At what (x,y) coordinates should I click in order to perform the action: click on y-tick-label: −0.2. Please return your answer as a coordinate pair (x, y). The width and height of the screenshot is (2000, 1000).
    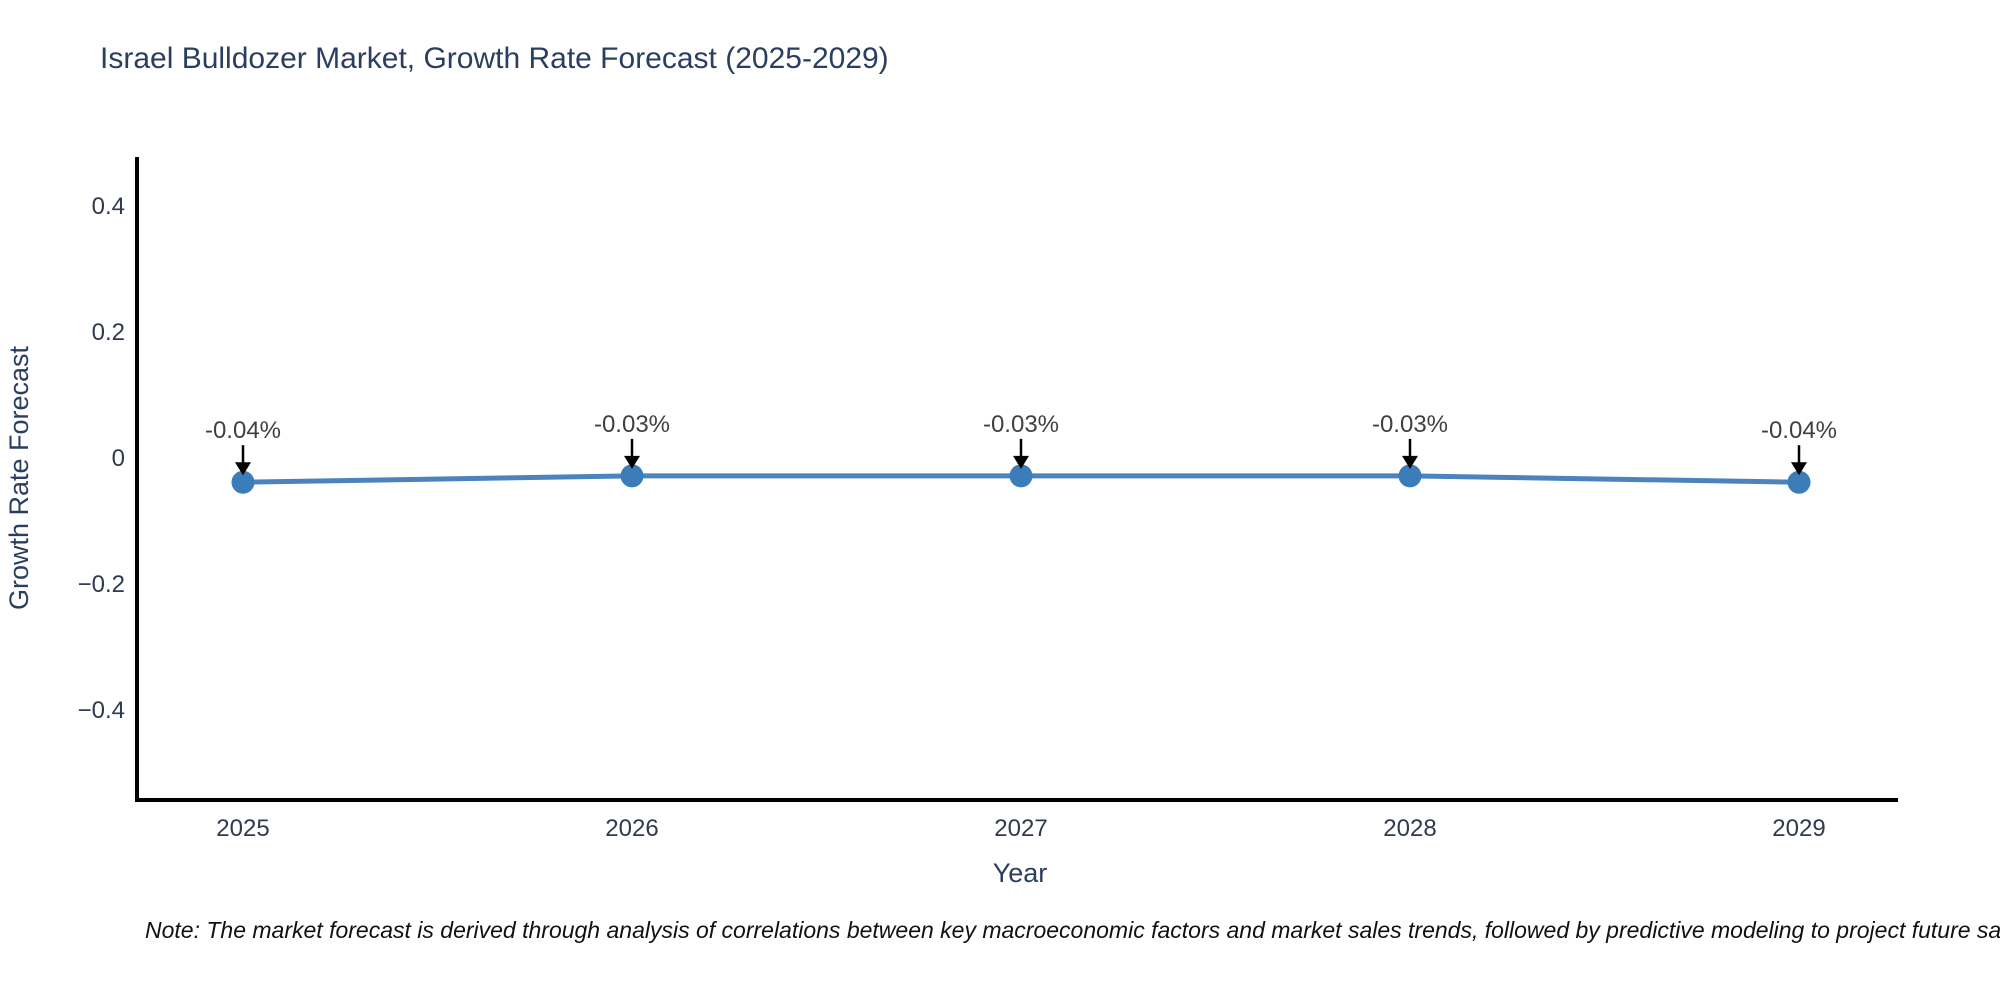
    Looking at the image, I should click on (101, 584).